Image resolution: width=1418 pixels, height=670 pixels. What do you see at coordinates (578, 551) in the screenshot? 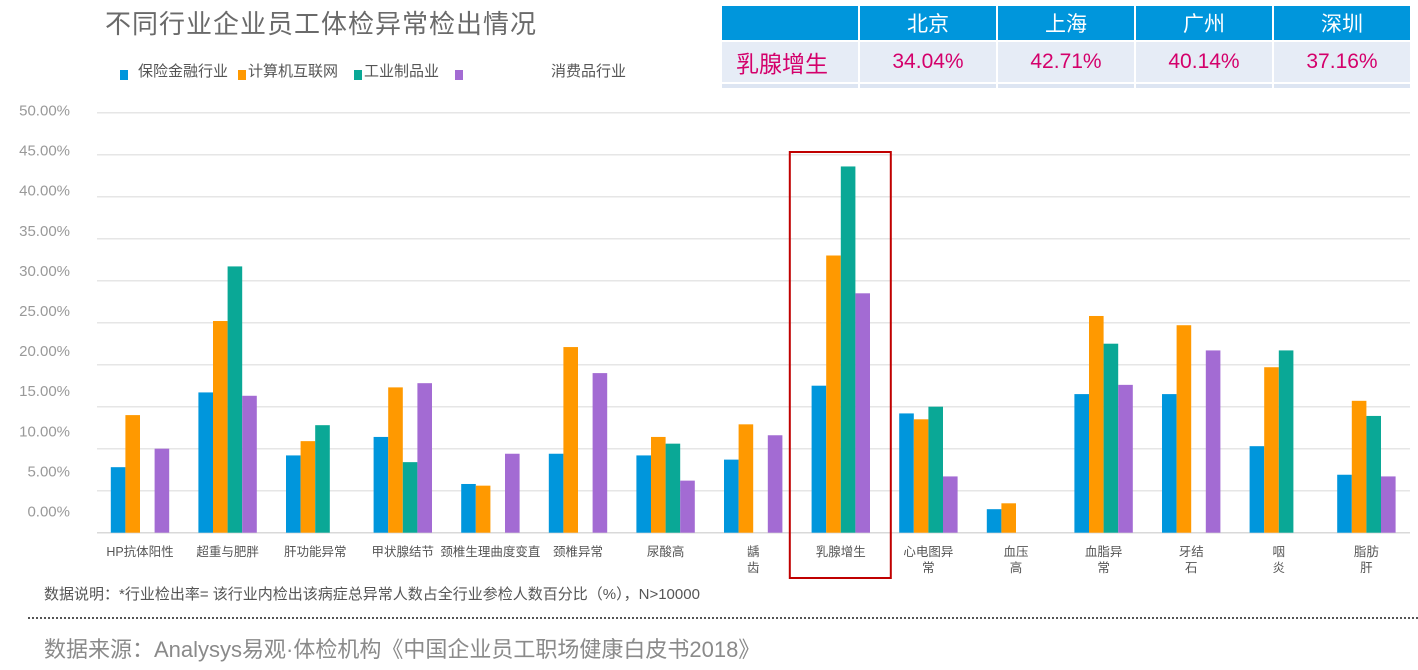
I see `x-tick-label: 颈椎异常` at bounding box center [578, 551].